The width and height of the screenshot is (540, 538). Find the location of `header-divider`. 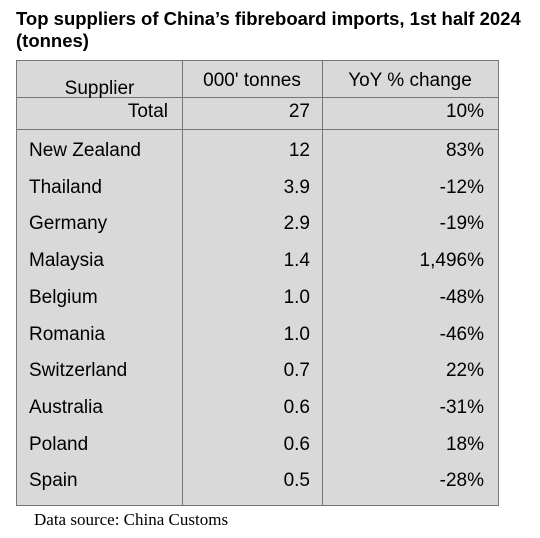

header-divider is located at coordinates (257, 97).